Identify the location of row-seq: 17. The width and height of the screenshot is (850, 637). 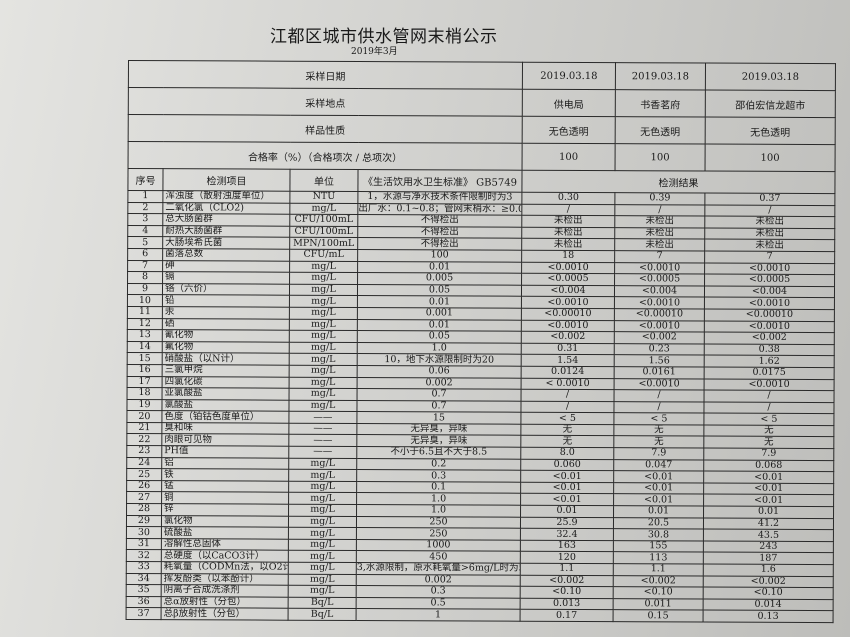
(145, 381).